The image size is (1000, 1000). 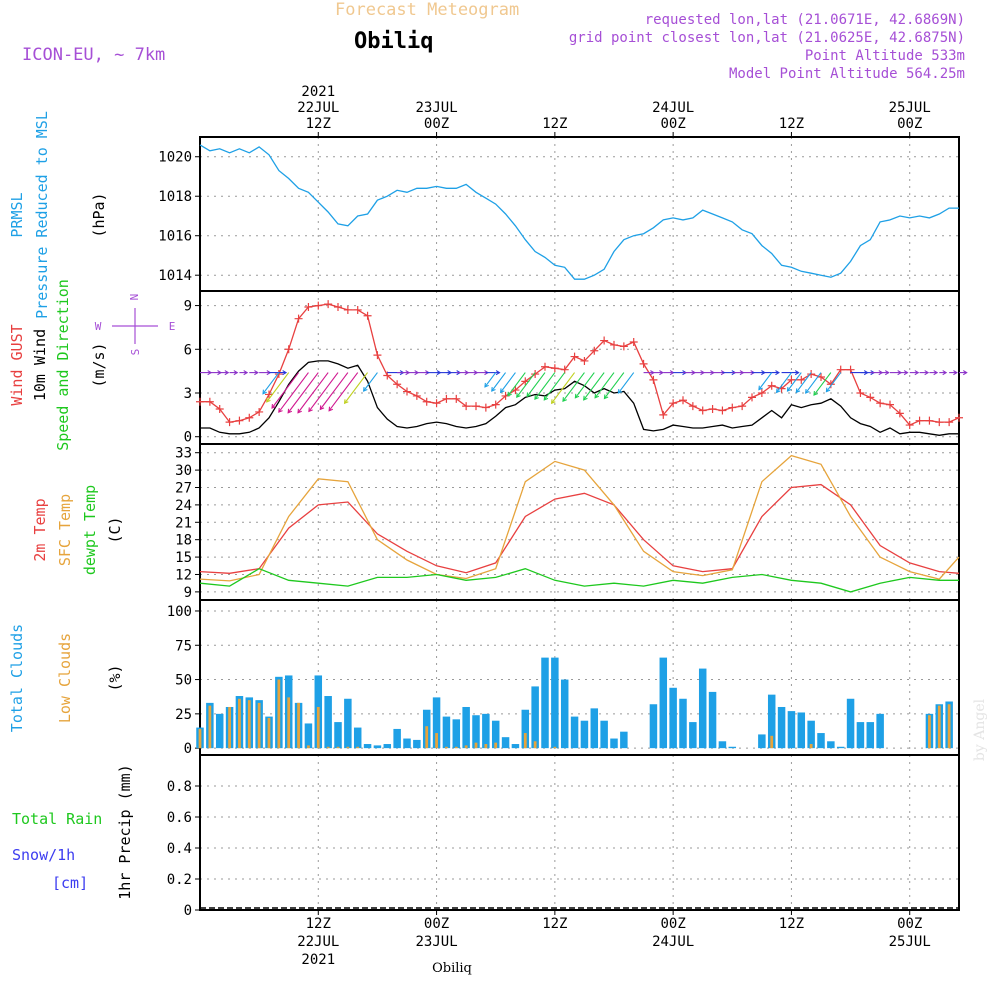 What do you see at coordinates (17, 678) in the screenshot?
I see `panel-axis-label: Total Clouds` at bounding box center [17, 678].